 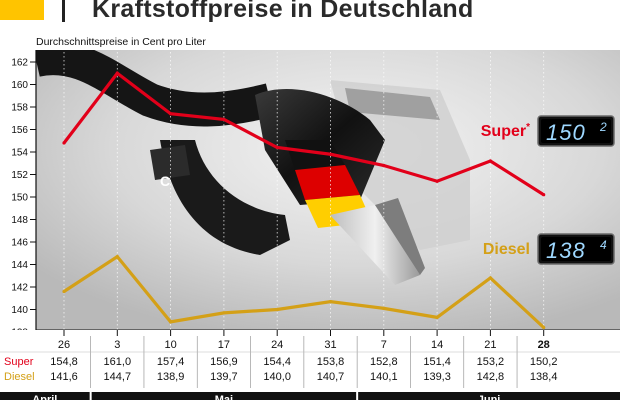 What do you see at coordinates (566, 132) in the screenshot?
I see `price-display-digits: 150` at bounding box center [566, 132].